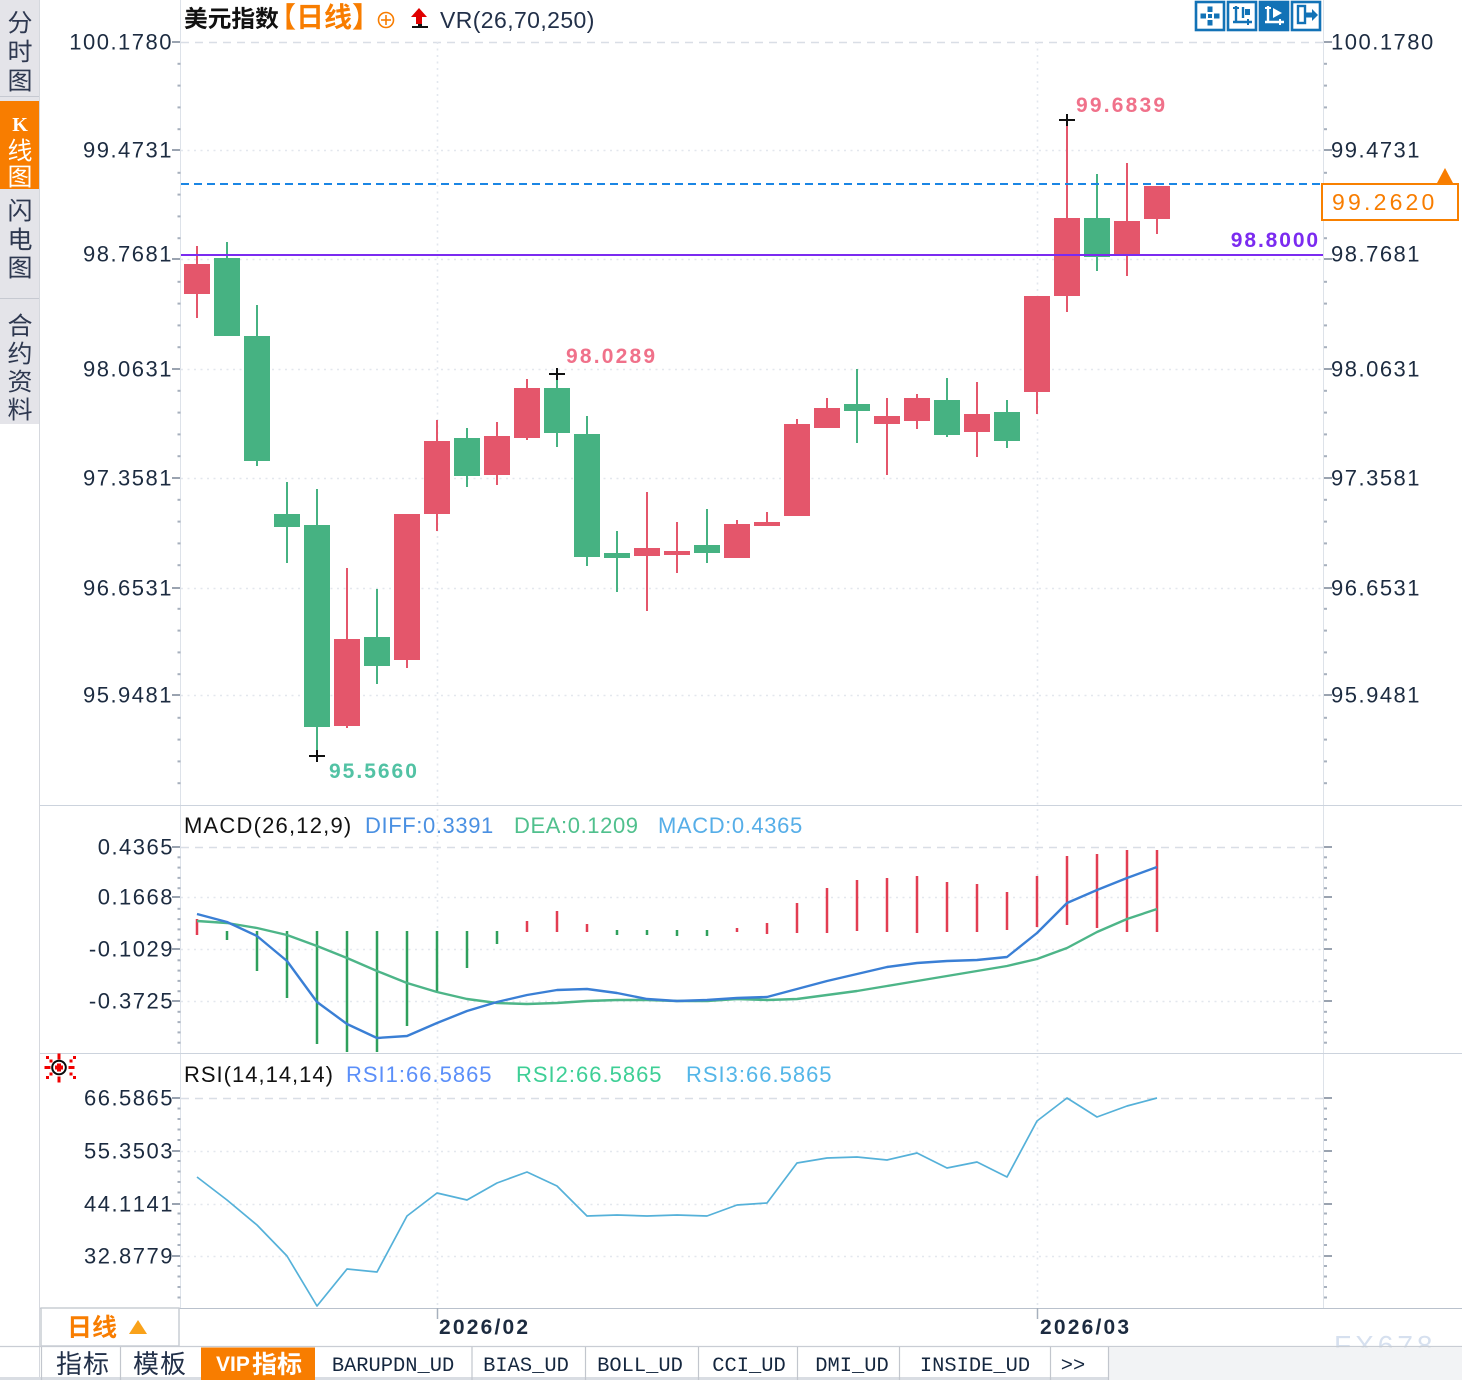  Describe the element at coordinates (374, 771) in the screenshot. I see `svg-text: 95.5660` at that location.